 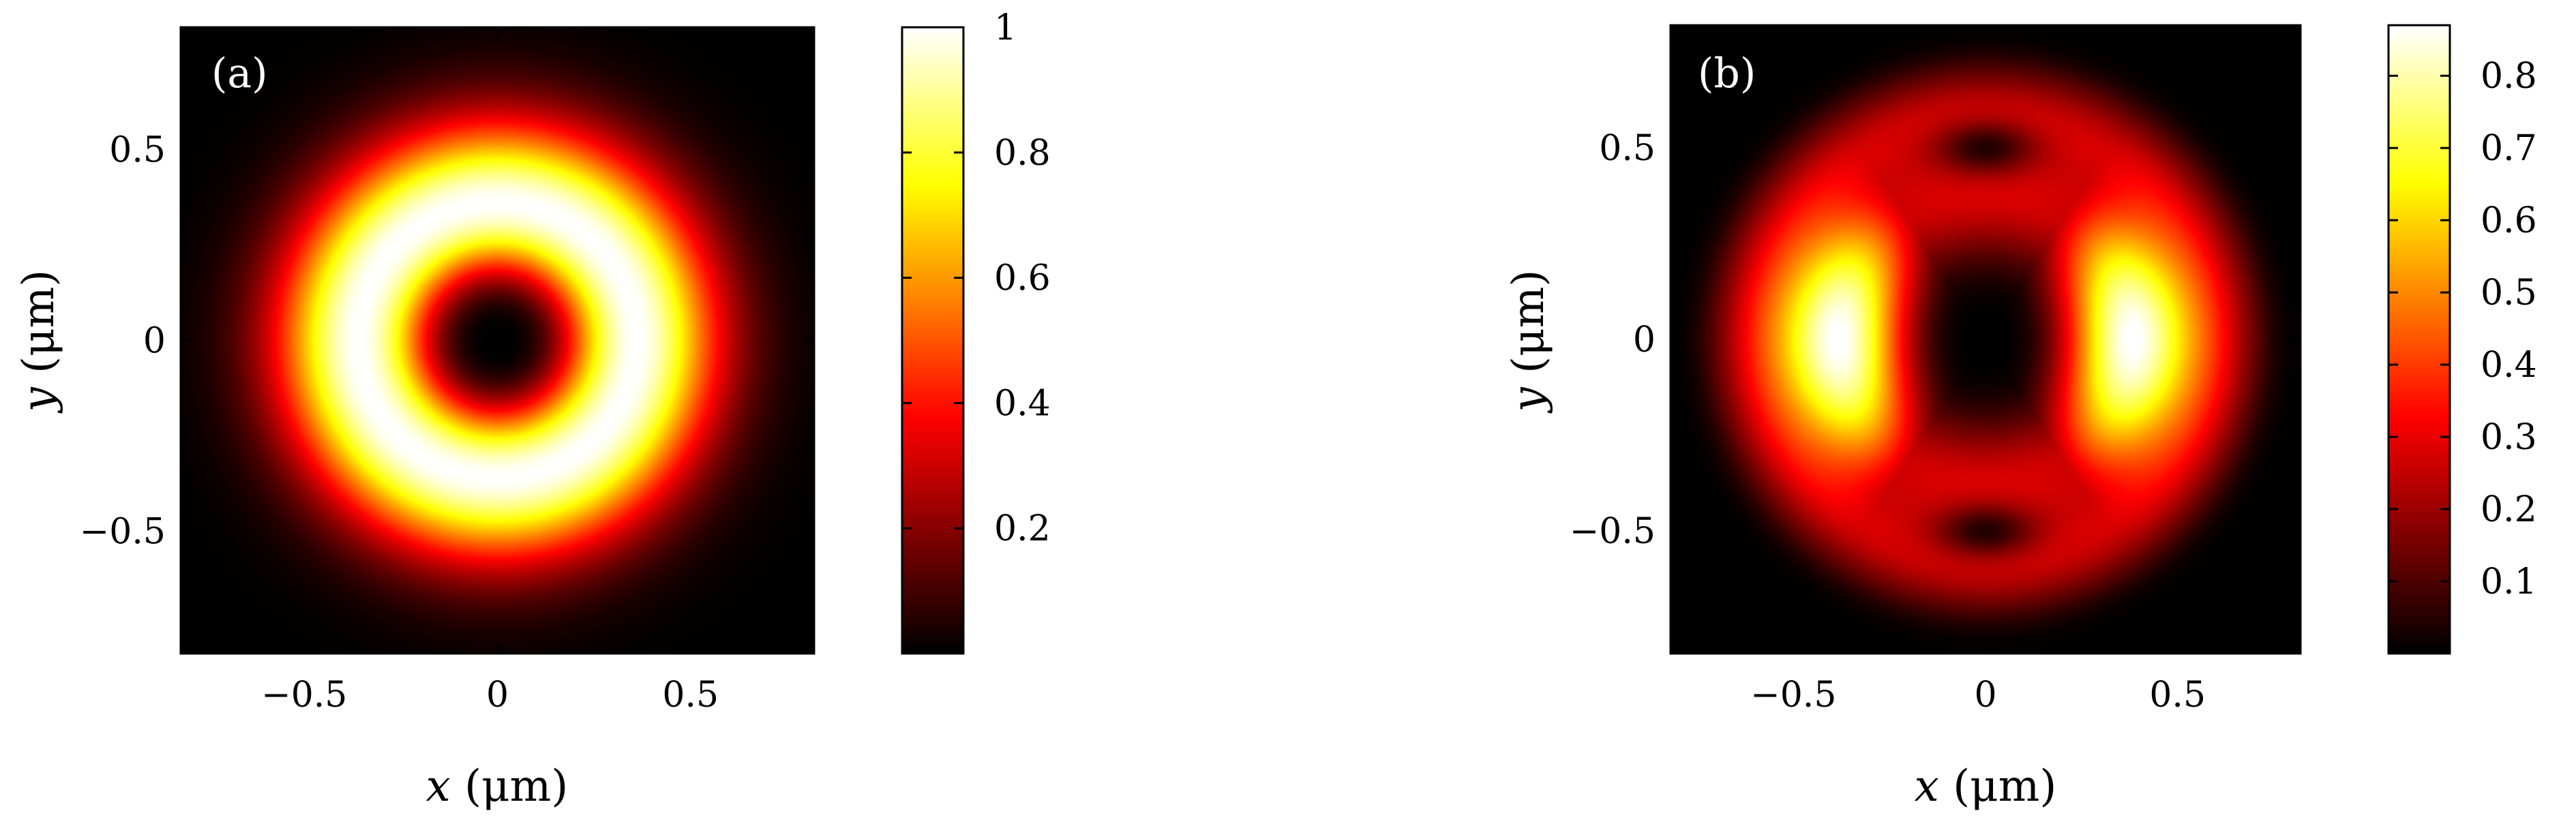 What do you see at coordinates (1528, 321) in the screenshot?
I see `y-axis-unit-b: (μm)` at bounding box center [1528, 321].